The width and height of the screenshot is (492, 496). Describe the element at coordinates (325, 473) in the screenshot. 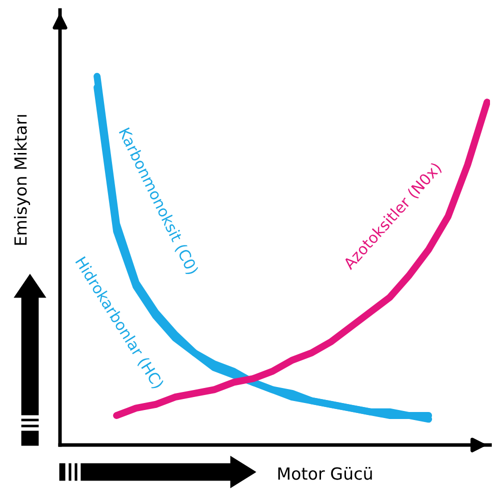

I see `x-axis-title: Motor Gücü` at that location.